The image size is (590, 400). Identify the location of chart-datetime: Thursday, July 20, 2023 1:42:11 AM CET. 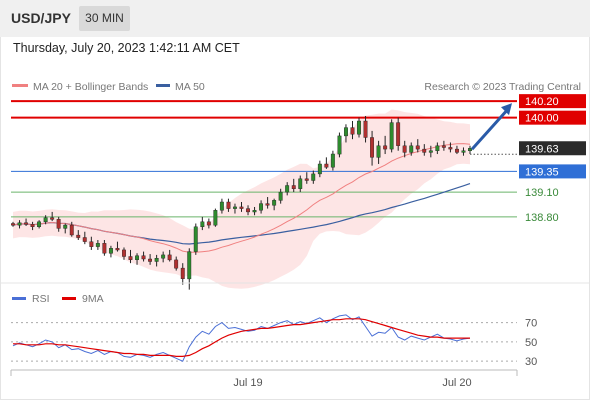
(126, 48).